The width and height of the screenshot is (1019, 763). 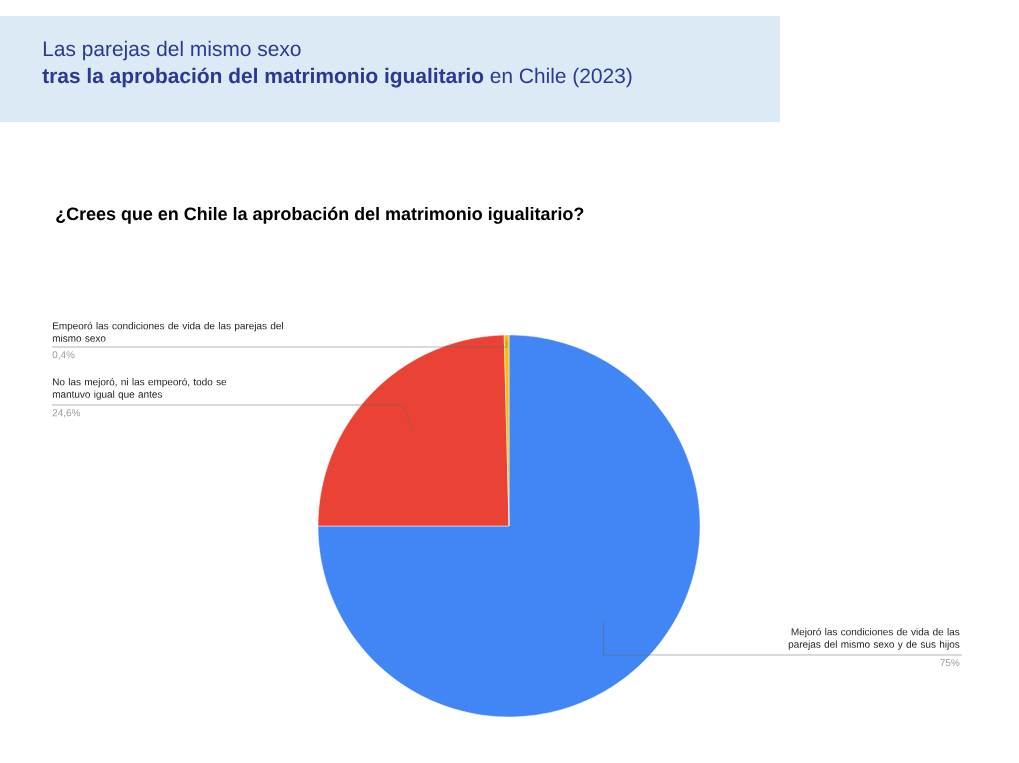 What do you see at coordinates (167, 331) in the screenshot?
I see `slice-label: Empeoró las condiciones de vida de las parejas del mismo sexo` at bounding box center [167, 331].